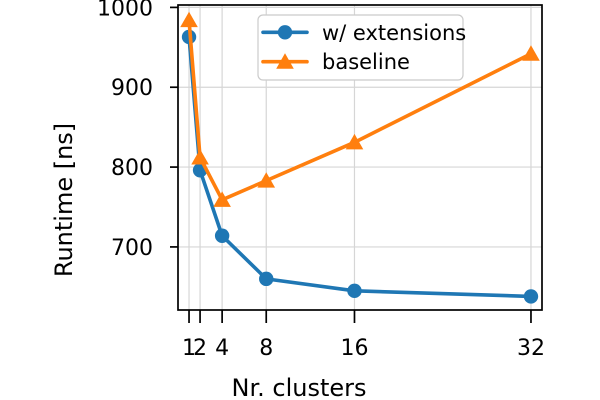  I want to click on x-tick-label-8: 8, so click(266, 348).